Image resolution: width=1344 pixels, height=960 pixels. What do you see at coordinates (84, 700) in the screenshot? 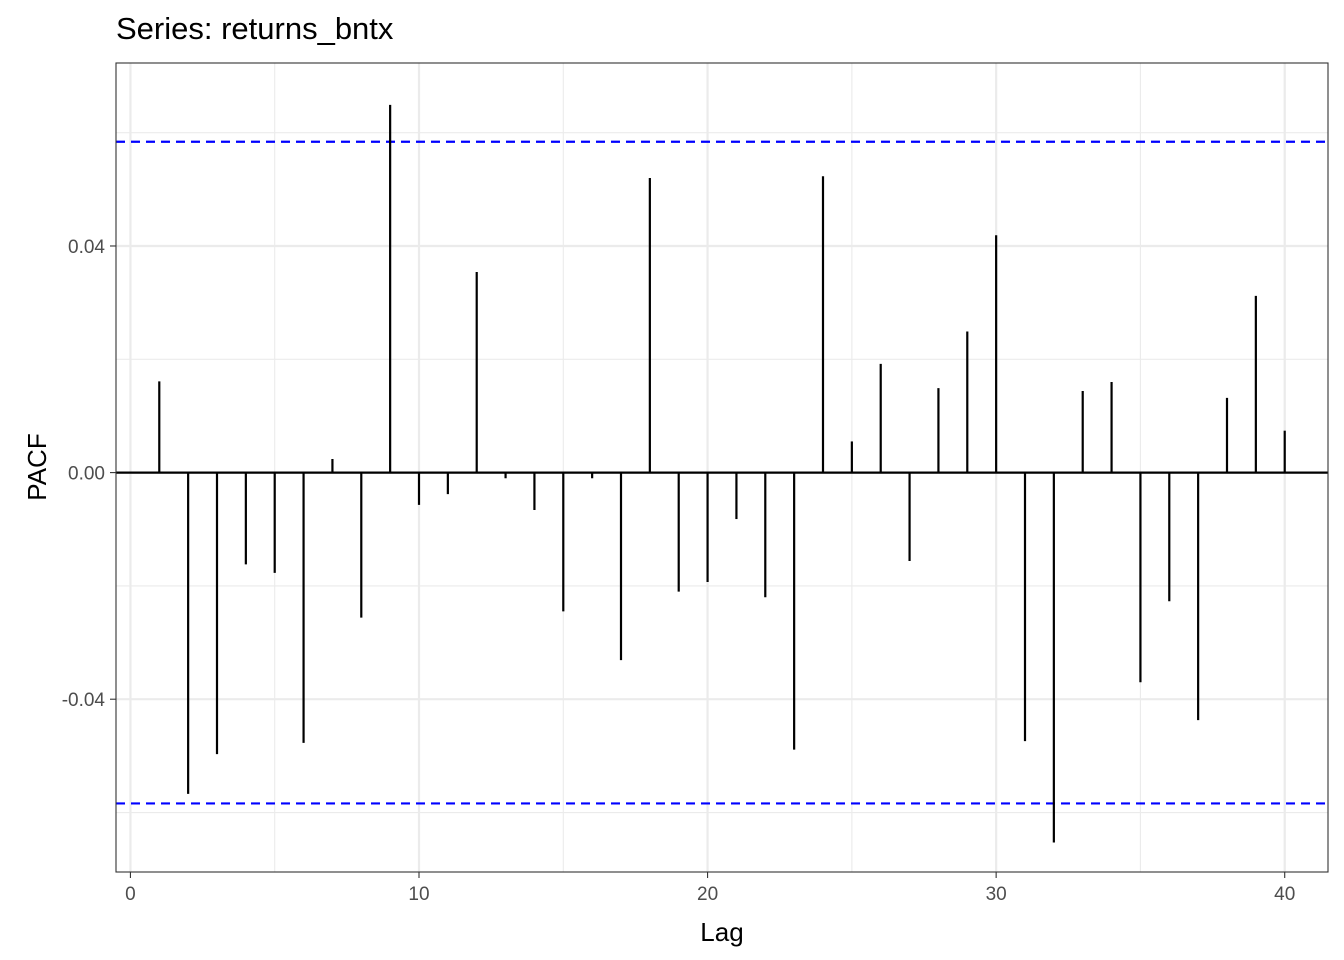
I see `y-tick-label: -0.04` at bounding box center [84, 700].